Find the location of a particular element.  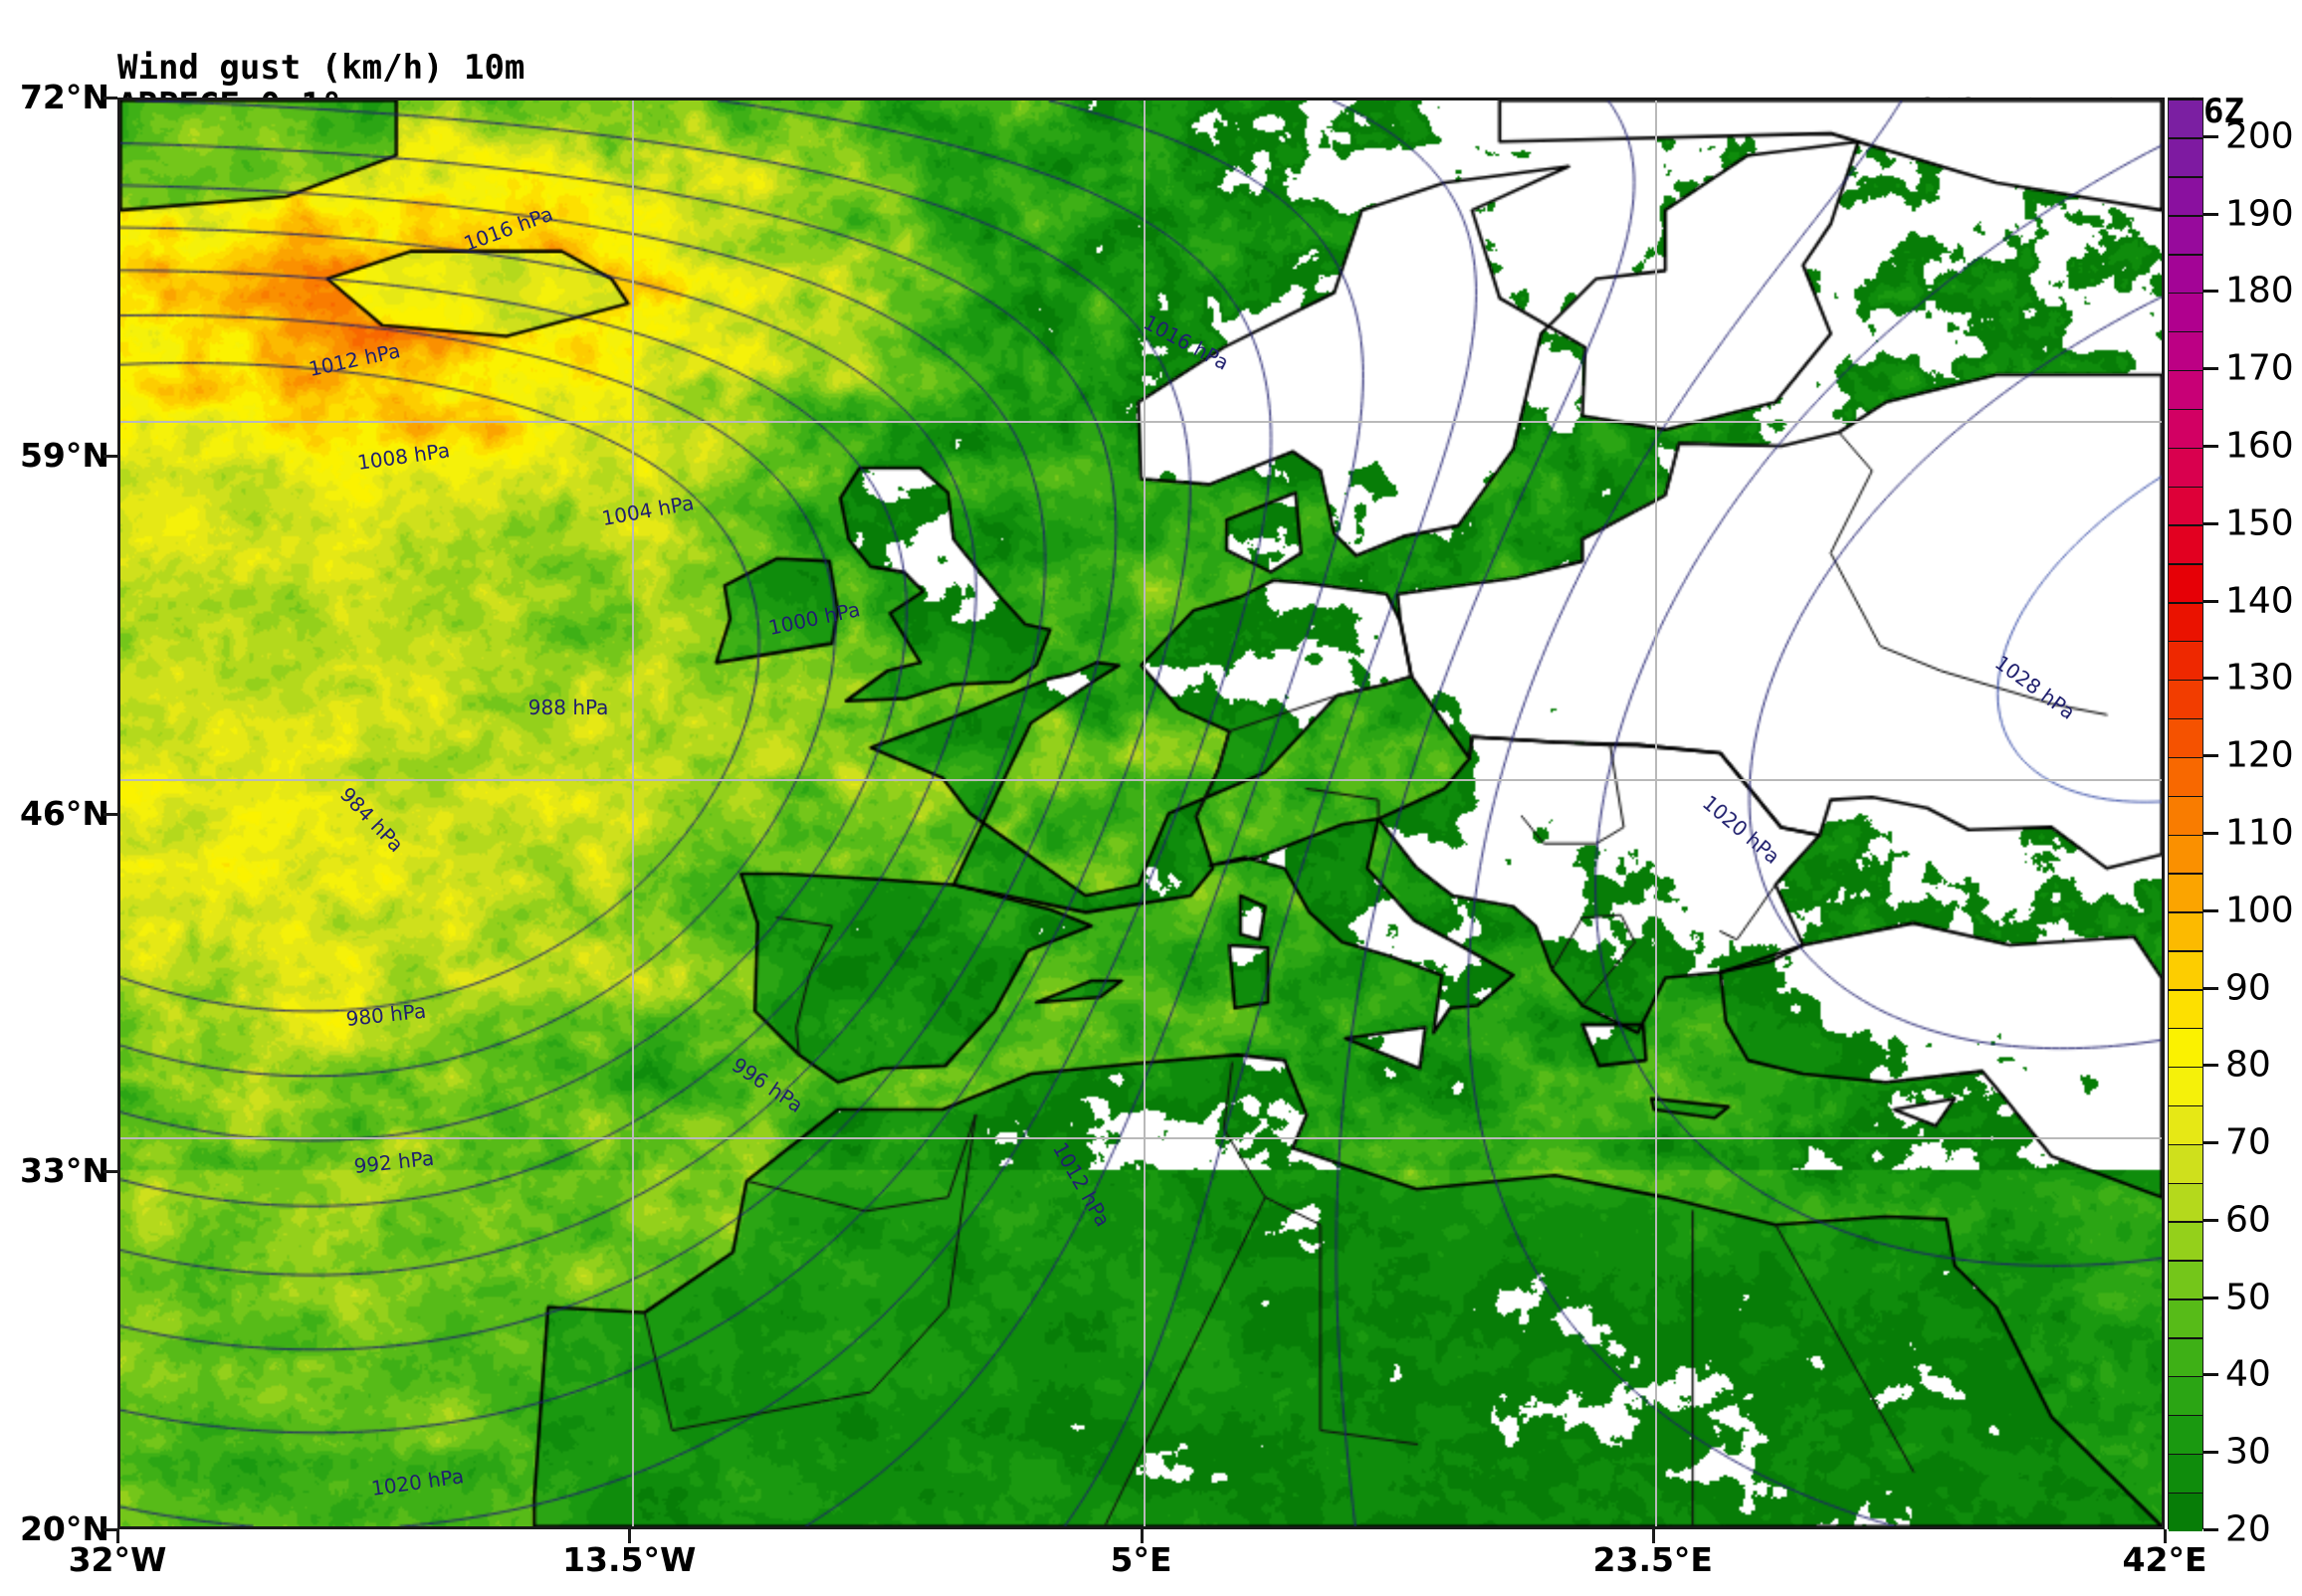

colorbar-tick-label: 90 is located at coordinates (2248, 988).